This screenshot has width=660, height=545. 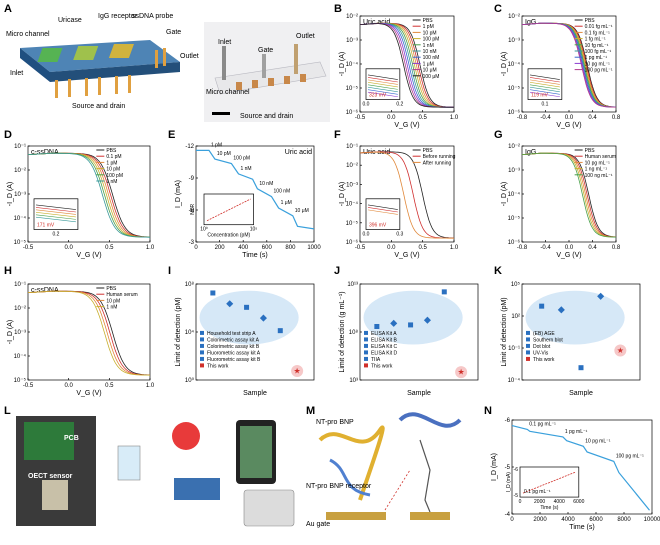 What do you see at coordinates (20, 147) in the screenshot?
I see `chart-d-ytick-label: 10⁻¹` at bounding box center [20, 147].